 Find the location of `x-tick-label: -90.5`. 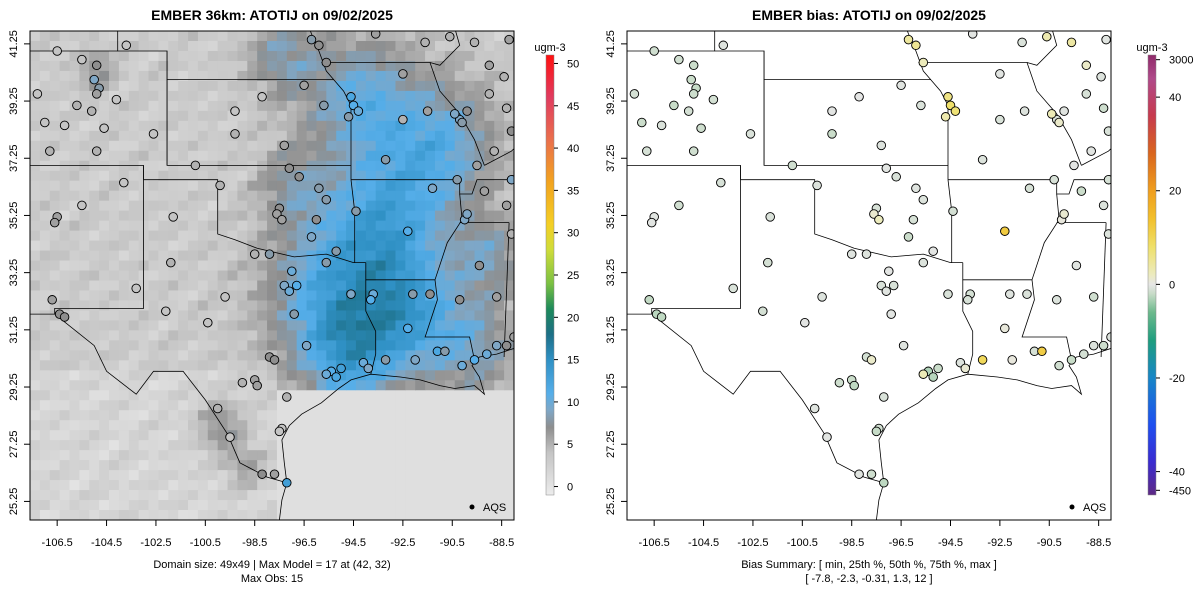

x-tick-label: -90.5 is located at coordinates (1049, 543).